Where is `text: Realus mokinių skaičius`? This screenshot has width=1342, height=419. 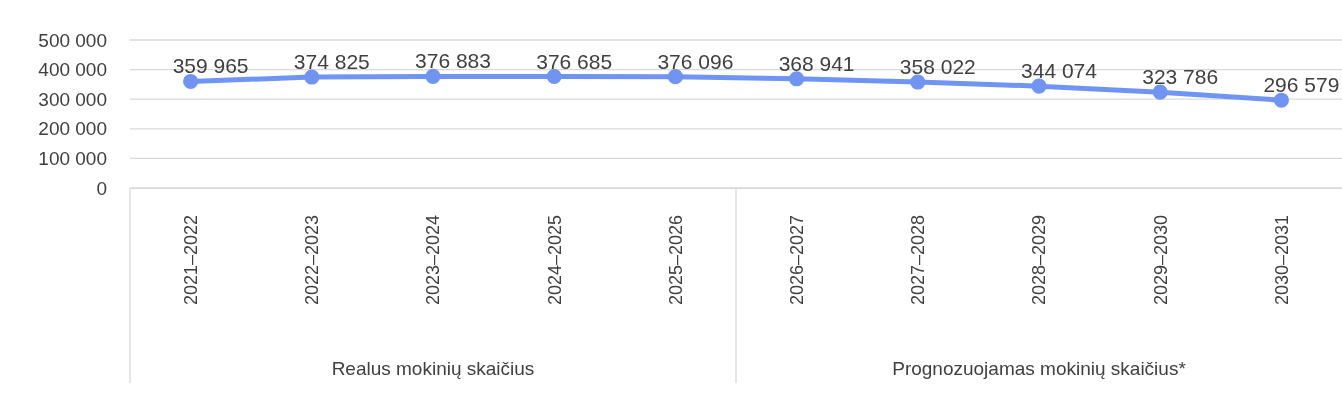
text: Realus mokinių skaičius is located at coordinates (433, 368).